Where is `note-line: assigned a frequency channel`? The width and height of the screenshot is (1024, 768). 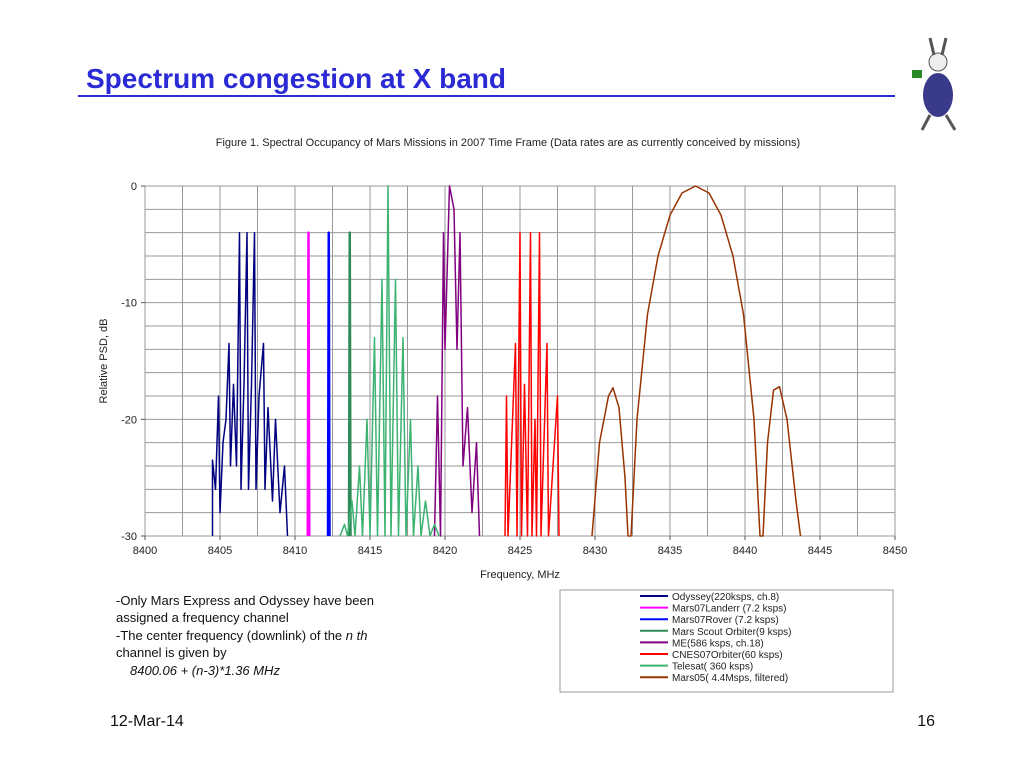 note-line: assigned a frequency channel is located at coordinates (202, 617).